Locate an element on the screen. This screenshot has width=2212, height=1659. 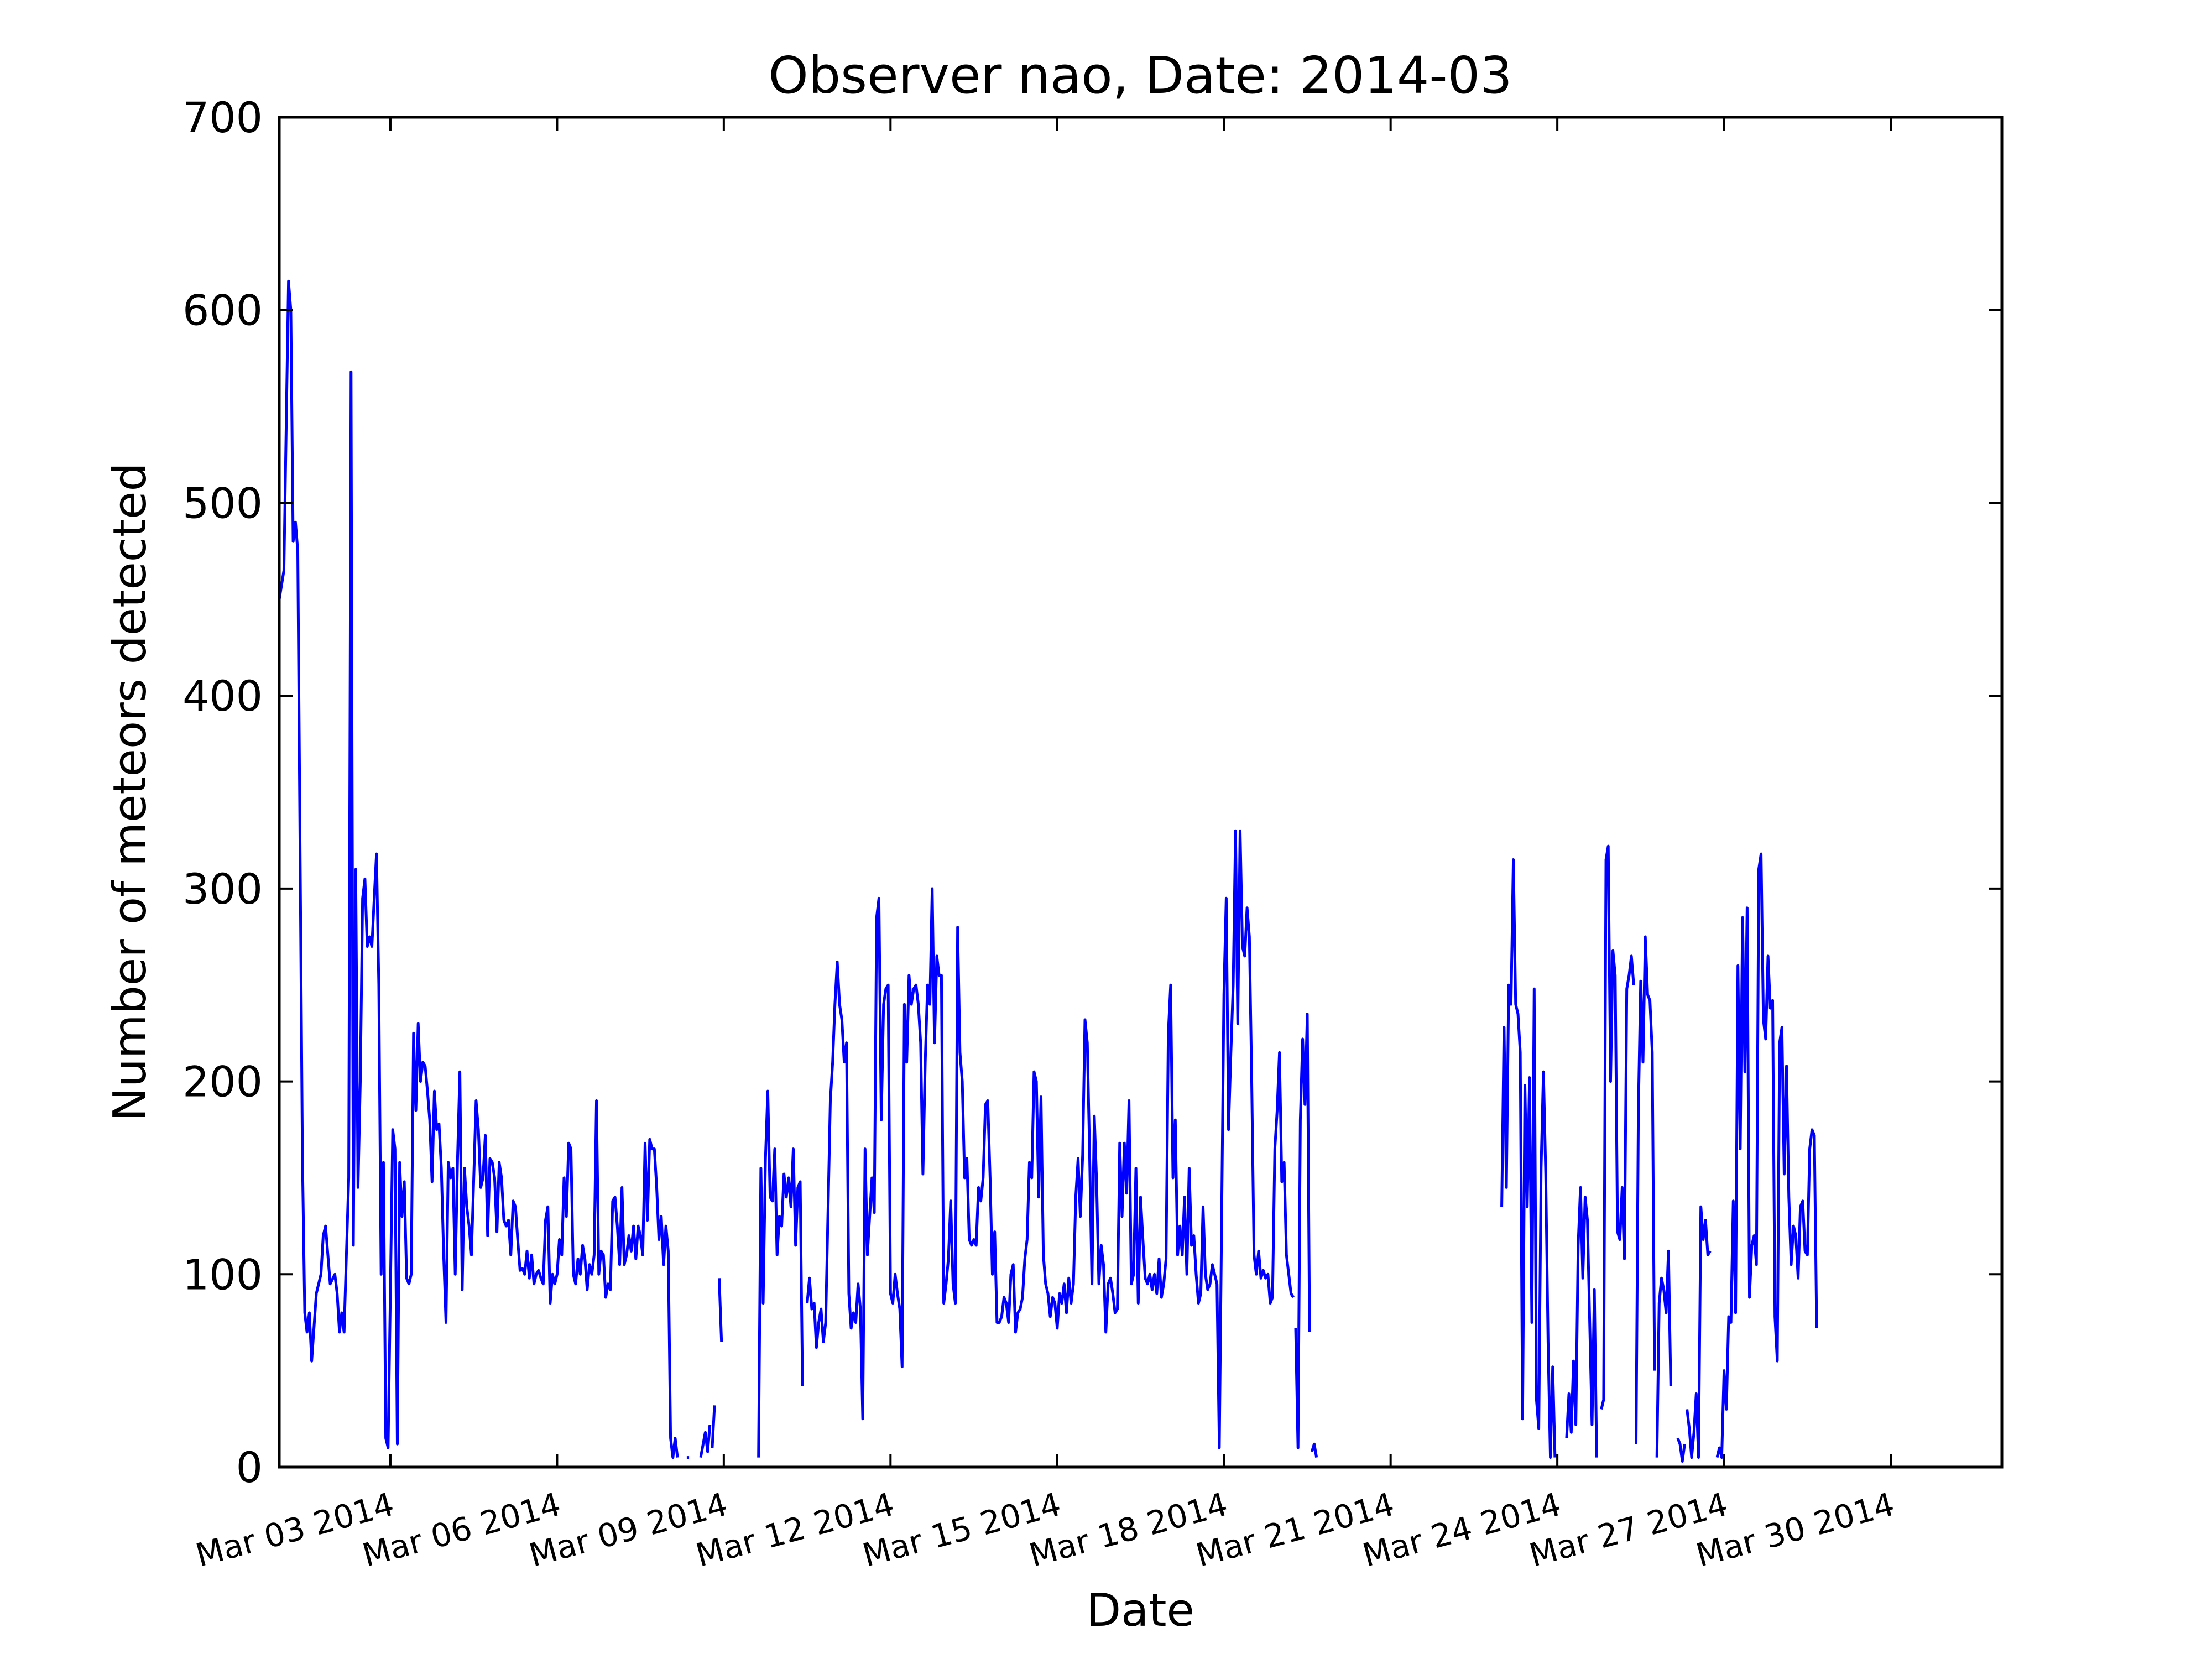
y-tick-label: 300 is located at coordinates (222, 889).